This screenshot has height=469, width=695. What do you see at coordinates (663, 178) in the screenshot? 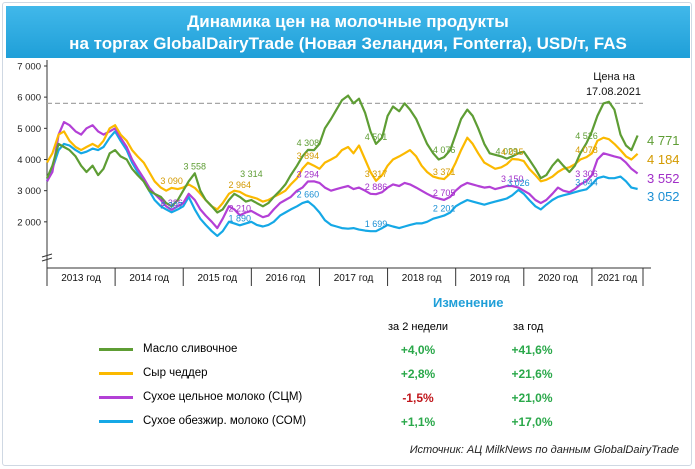
I see `wmp-end-label: 3 552` at bounding box center [663, 178].